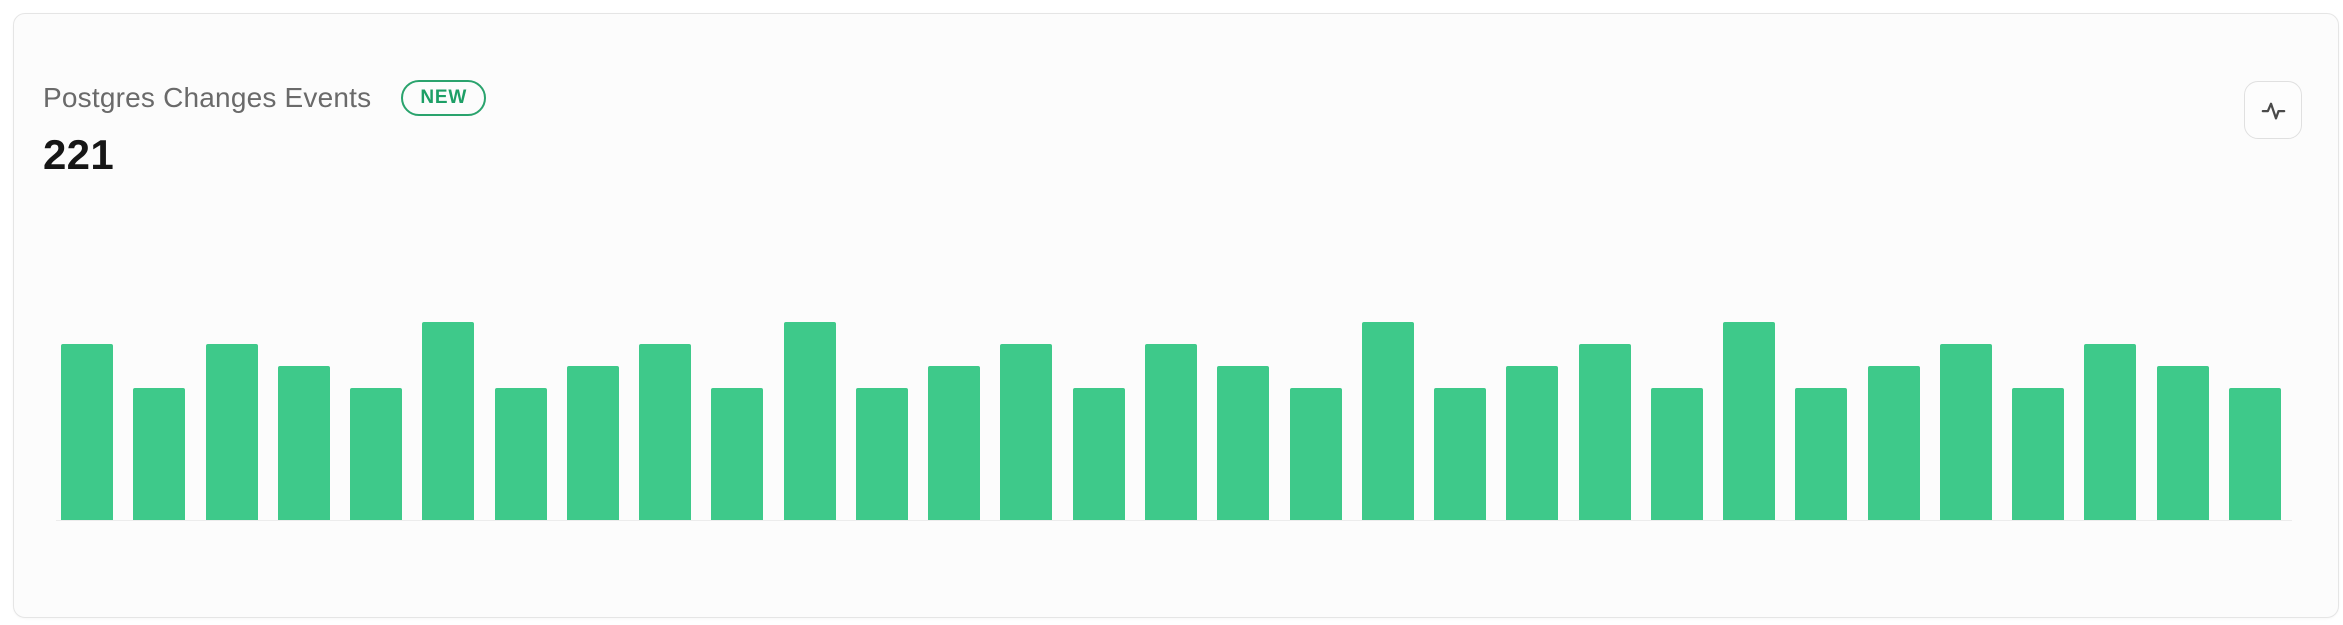 The image size is (2343, 625). I want to click on title-row: Postgres Changes Events NEW, so click(265, 98).